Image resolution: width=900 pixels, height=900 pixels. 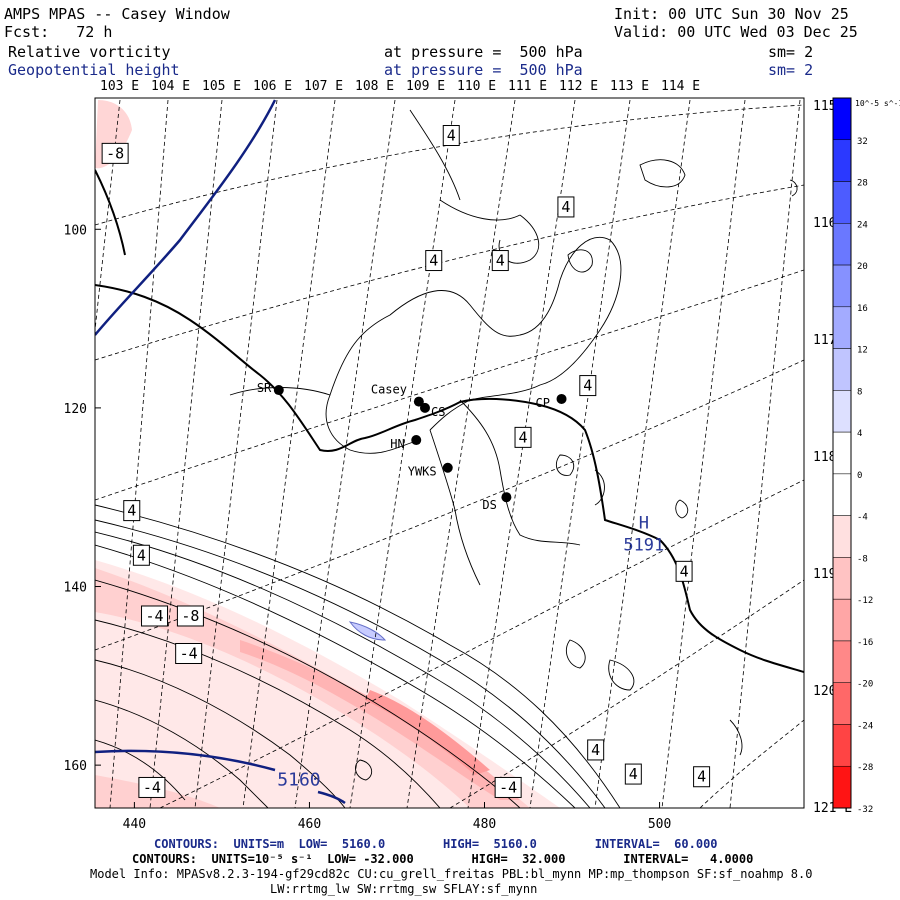 I want to click on station-label: CS, so click(x=438, y=412).